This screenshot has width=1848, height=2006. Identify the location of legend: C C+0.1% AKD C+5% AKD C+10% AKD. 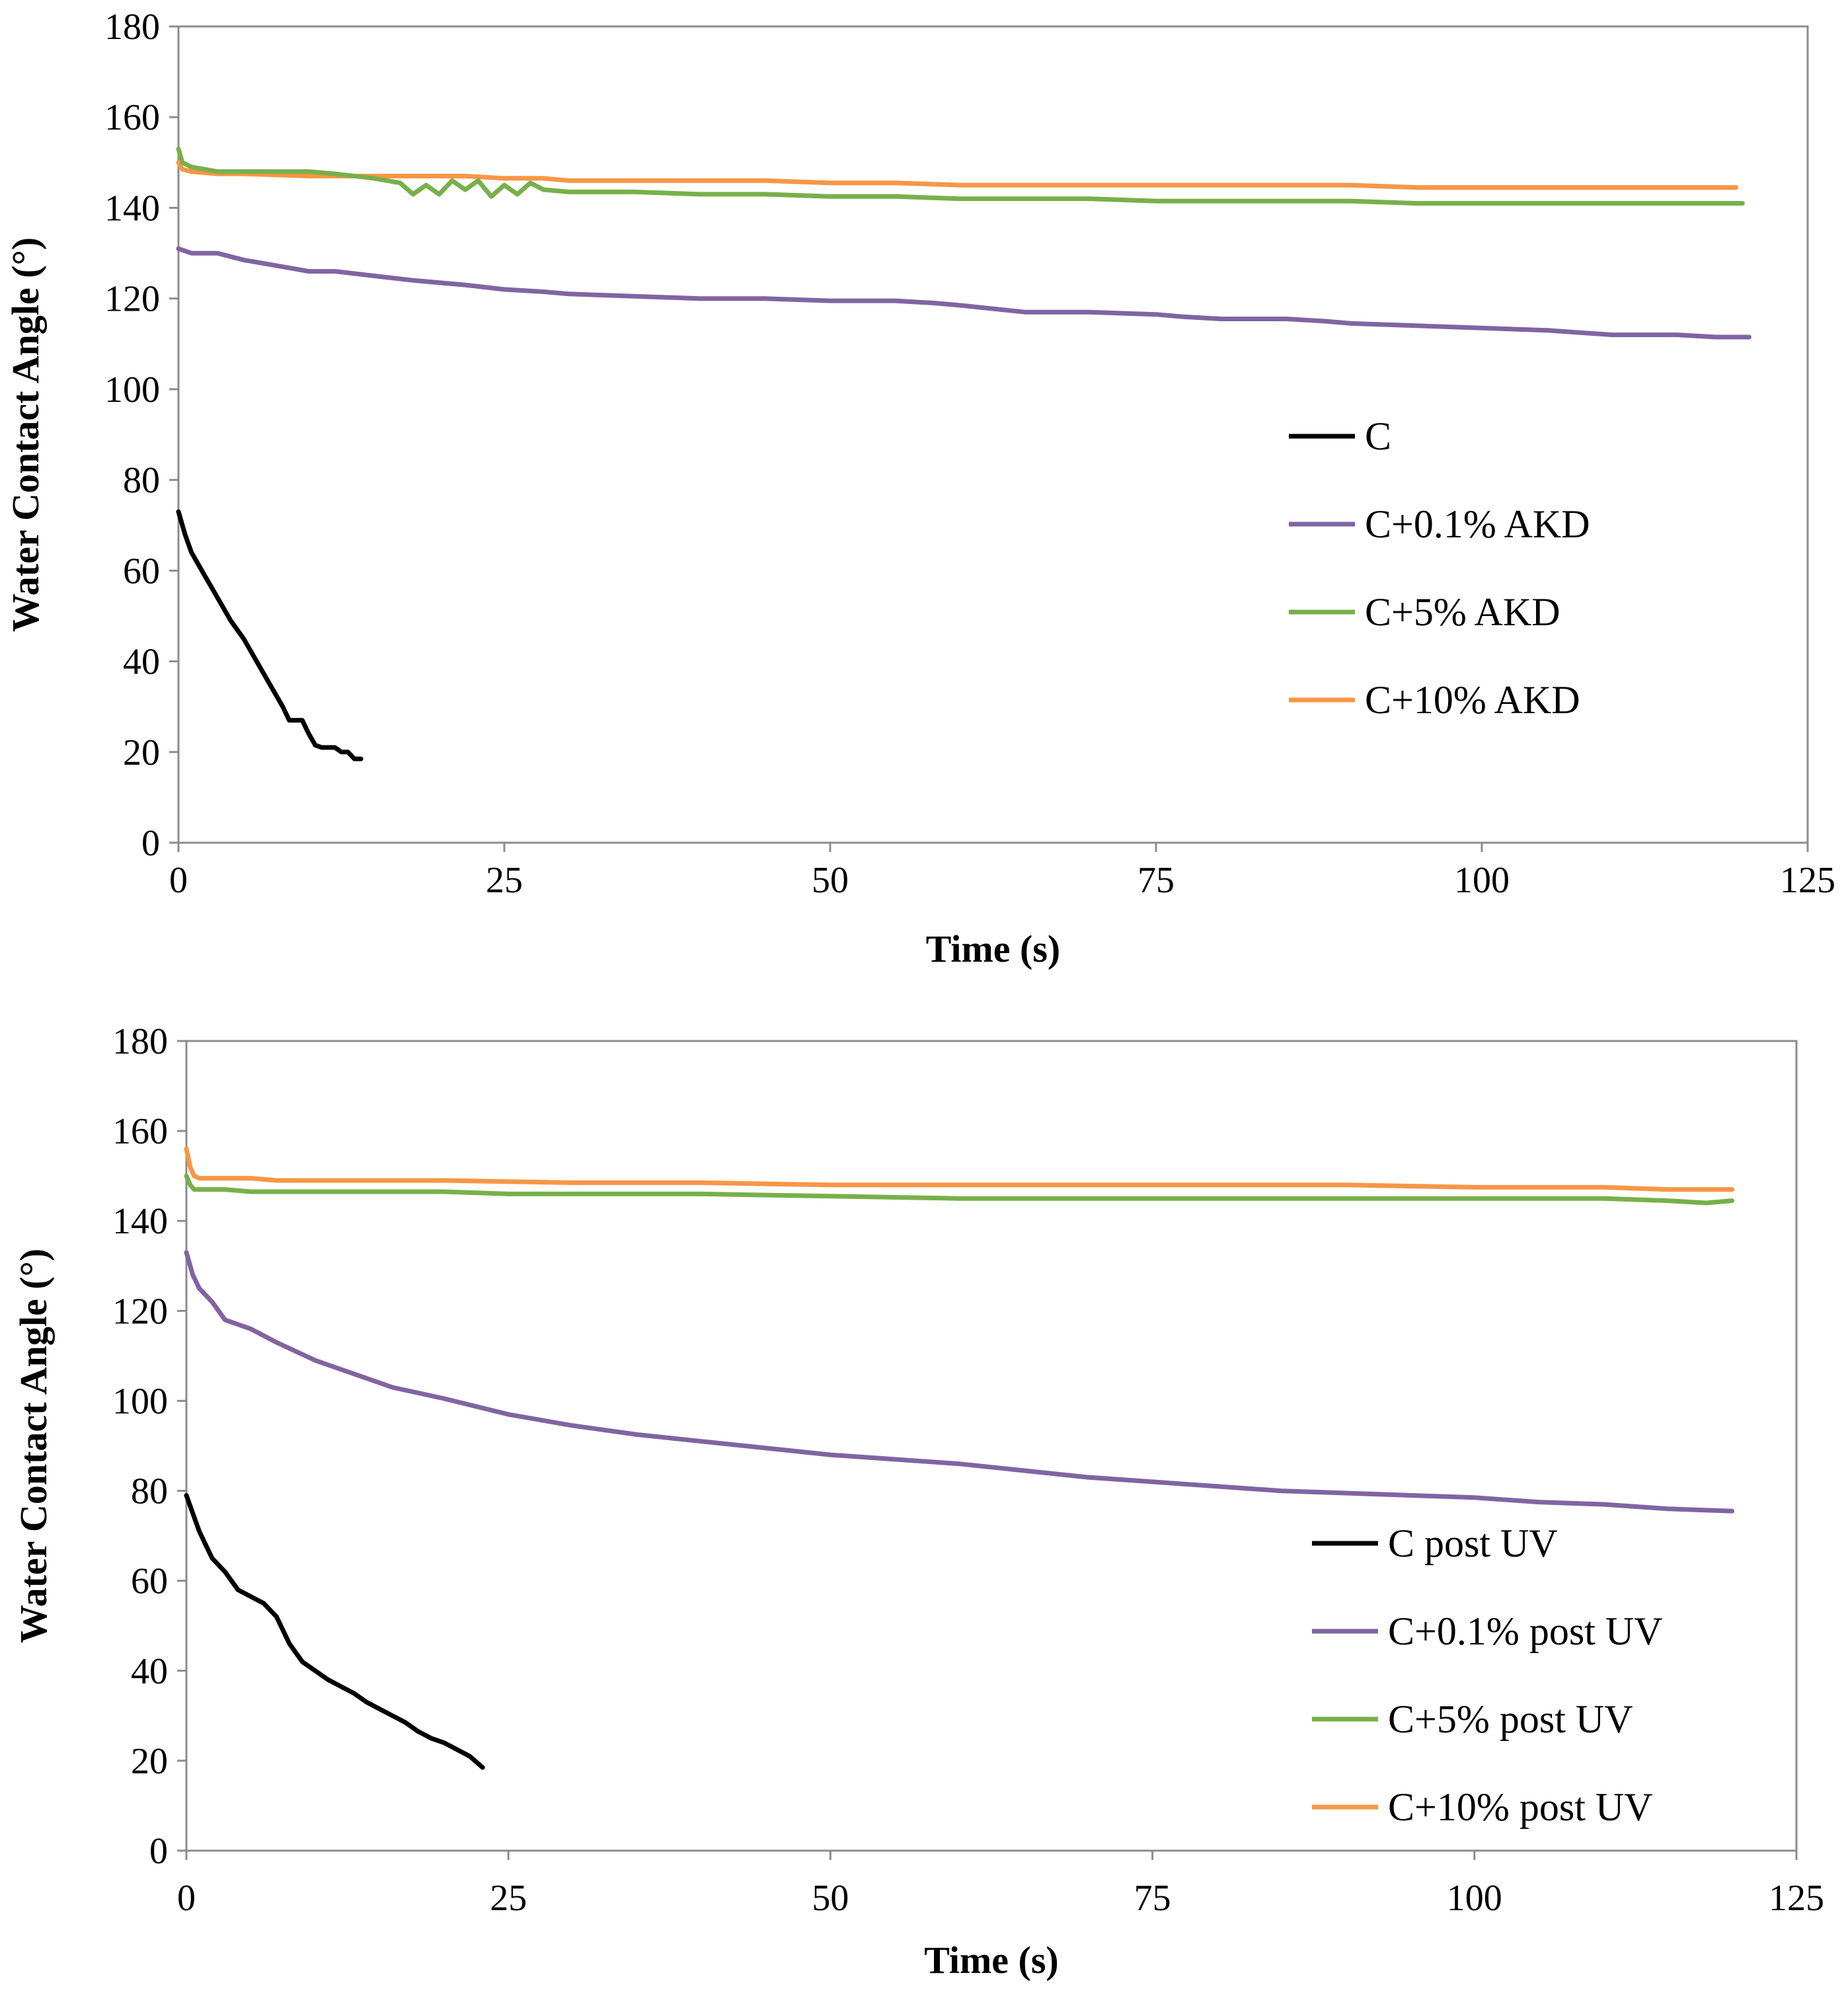
(1439, 568).